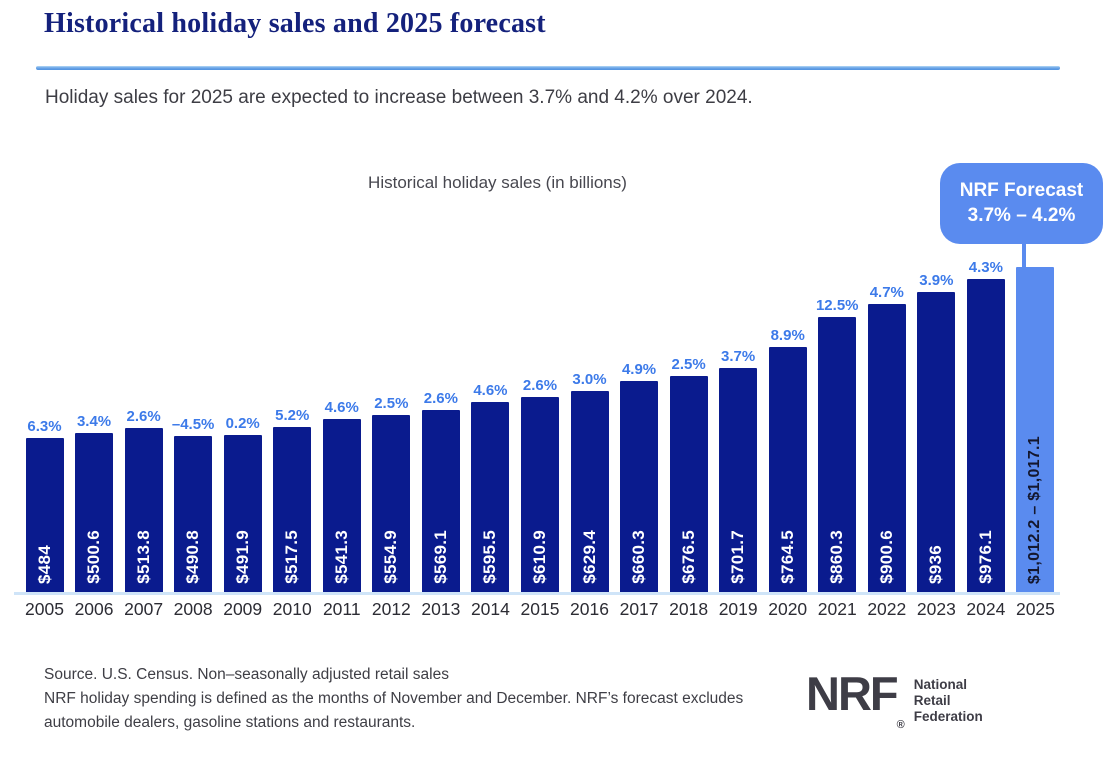 The image size is (1116, 763). I want to click on x-axis-tick-label: 2014, so click(490, 609).